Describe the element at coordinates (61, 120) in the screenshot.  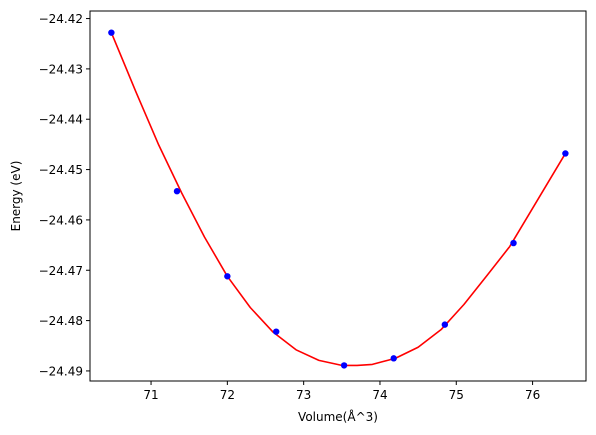
I see `y-tick-label: −24.44` at that location.